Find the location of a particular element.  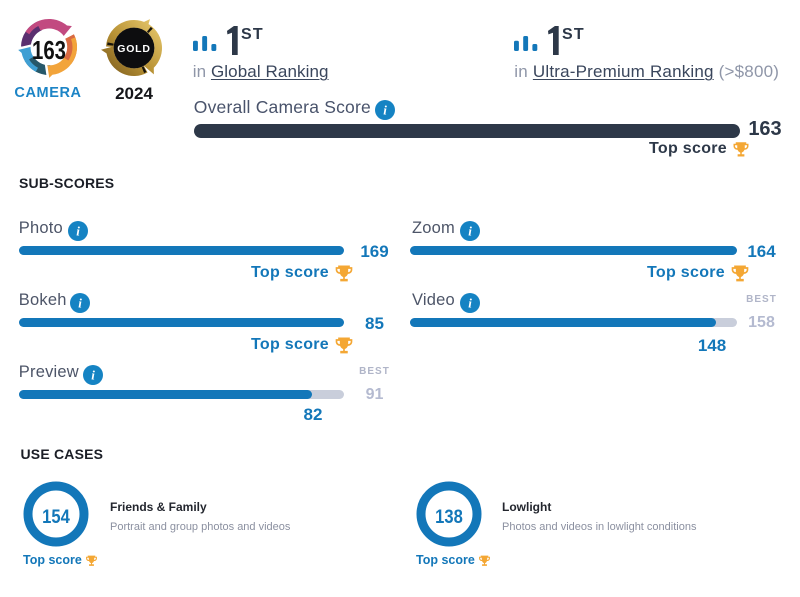

svg-text: 154 is located at coordinates (56, 517).